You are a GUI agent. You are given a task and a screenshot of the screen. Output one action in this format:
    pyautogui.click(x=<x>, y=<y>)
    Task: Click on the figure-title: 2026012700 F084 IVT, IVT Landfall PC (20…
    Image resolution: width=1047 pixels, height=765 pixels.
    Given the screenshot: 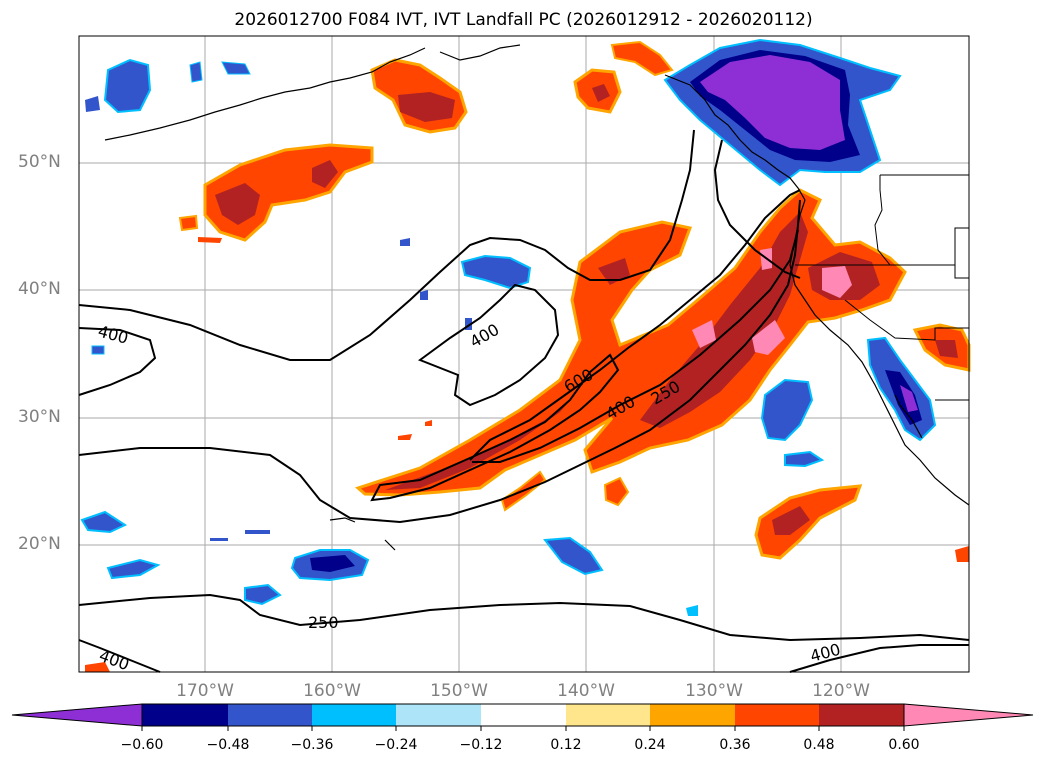 What is the action you would take?
    pyautogui.click(x=523, y=20)
    